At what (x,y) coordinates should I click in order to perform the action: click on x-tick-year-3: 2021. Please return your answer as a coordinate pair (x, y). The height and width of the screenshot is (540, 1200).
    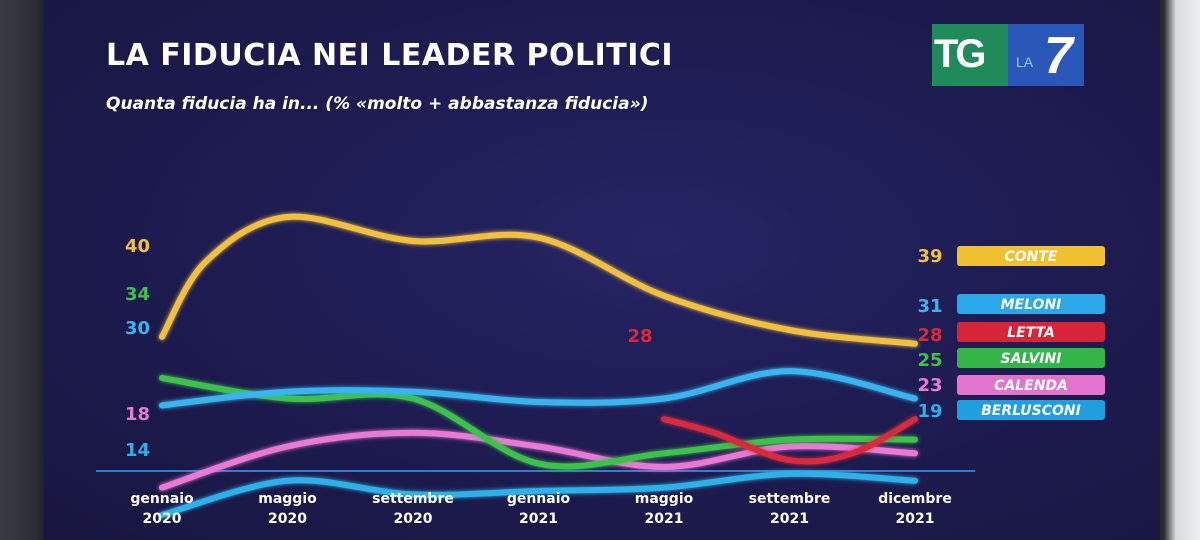
    Looking at the image, I should click on (538, 519).